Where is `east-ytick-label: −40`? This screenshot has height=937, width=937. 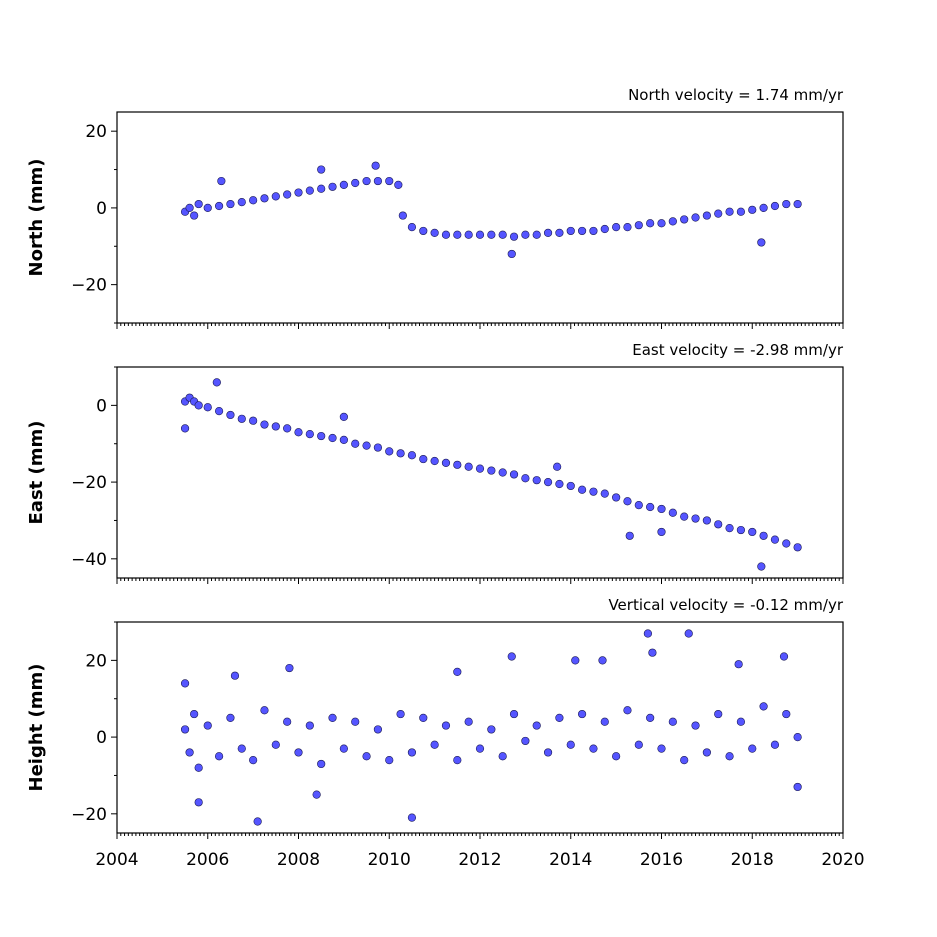 east-ytick-label: −40 is located at coordinates (89, 560).